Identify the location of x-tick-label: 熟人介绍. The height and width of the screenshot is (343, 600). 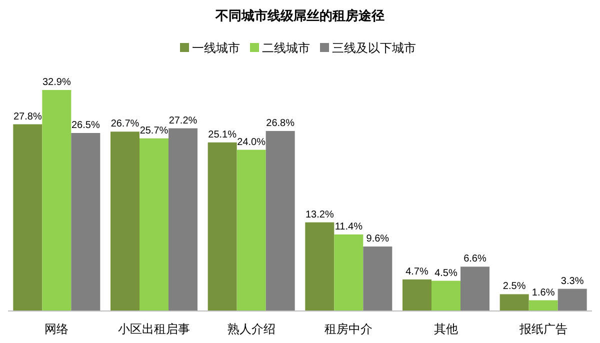
(251, 329).